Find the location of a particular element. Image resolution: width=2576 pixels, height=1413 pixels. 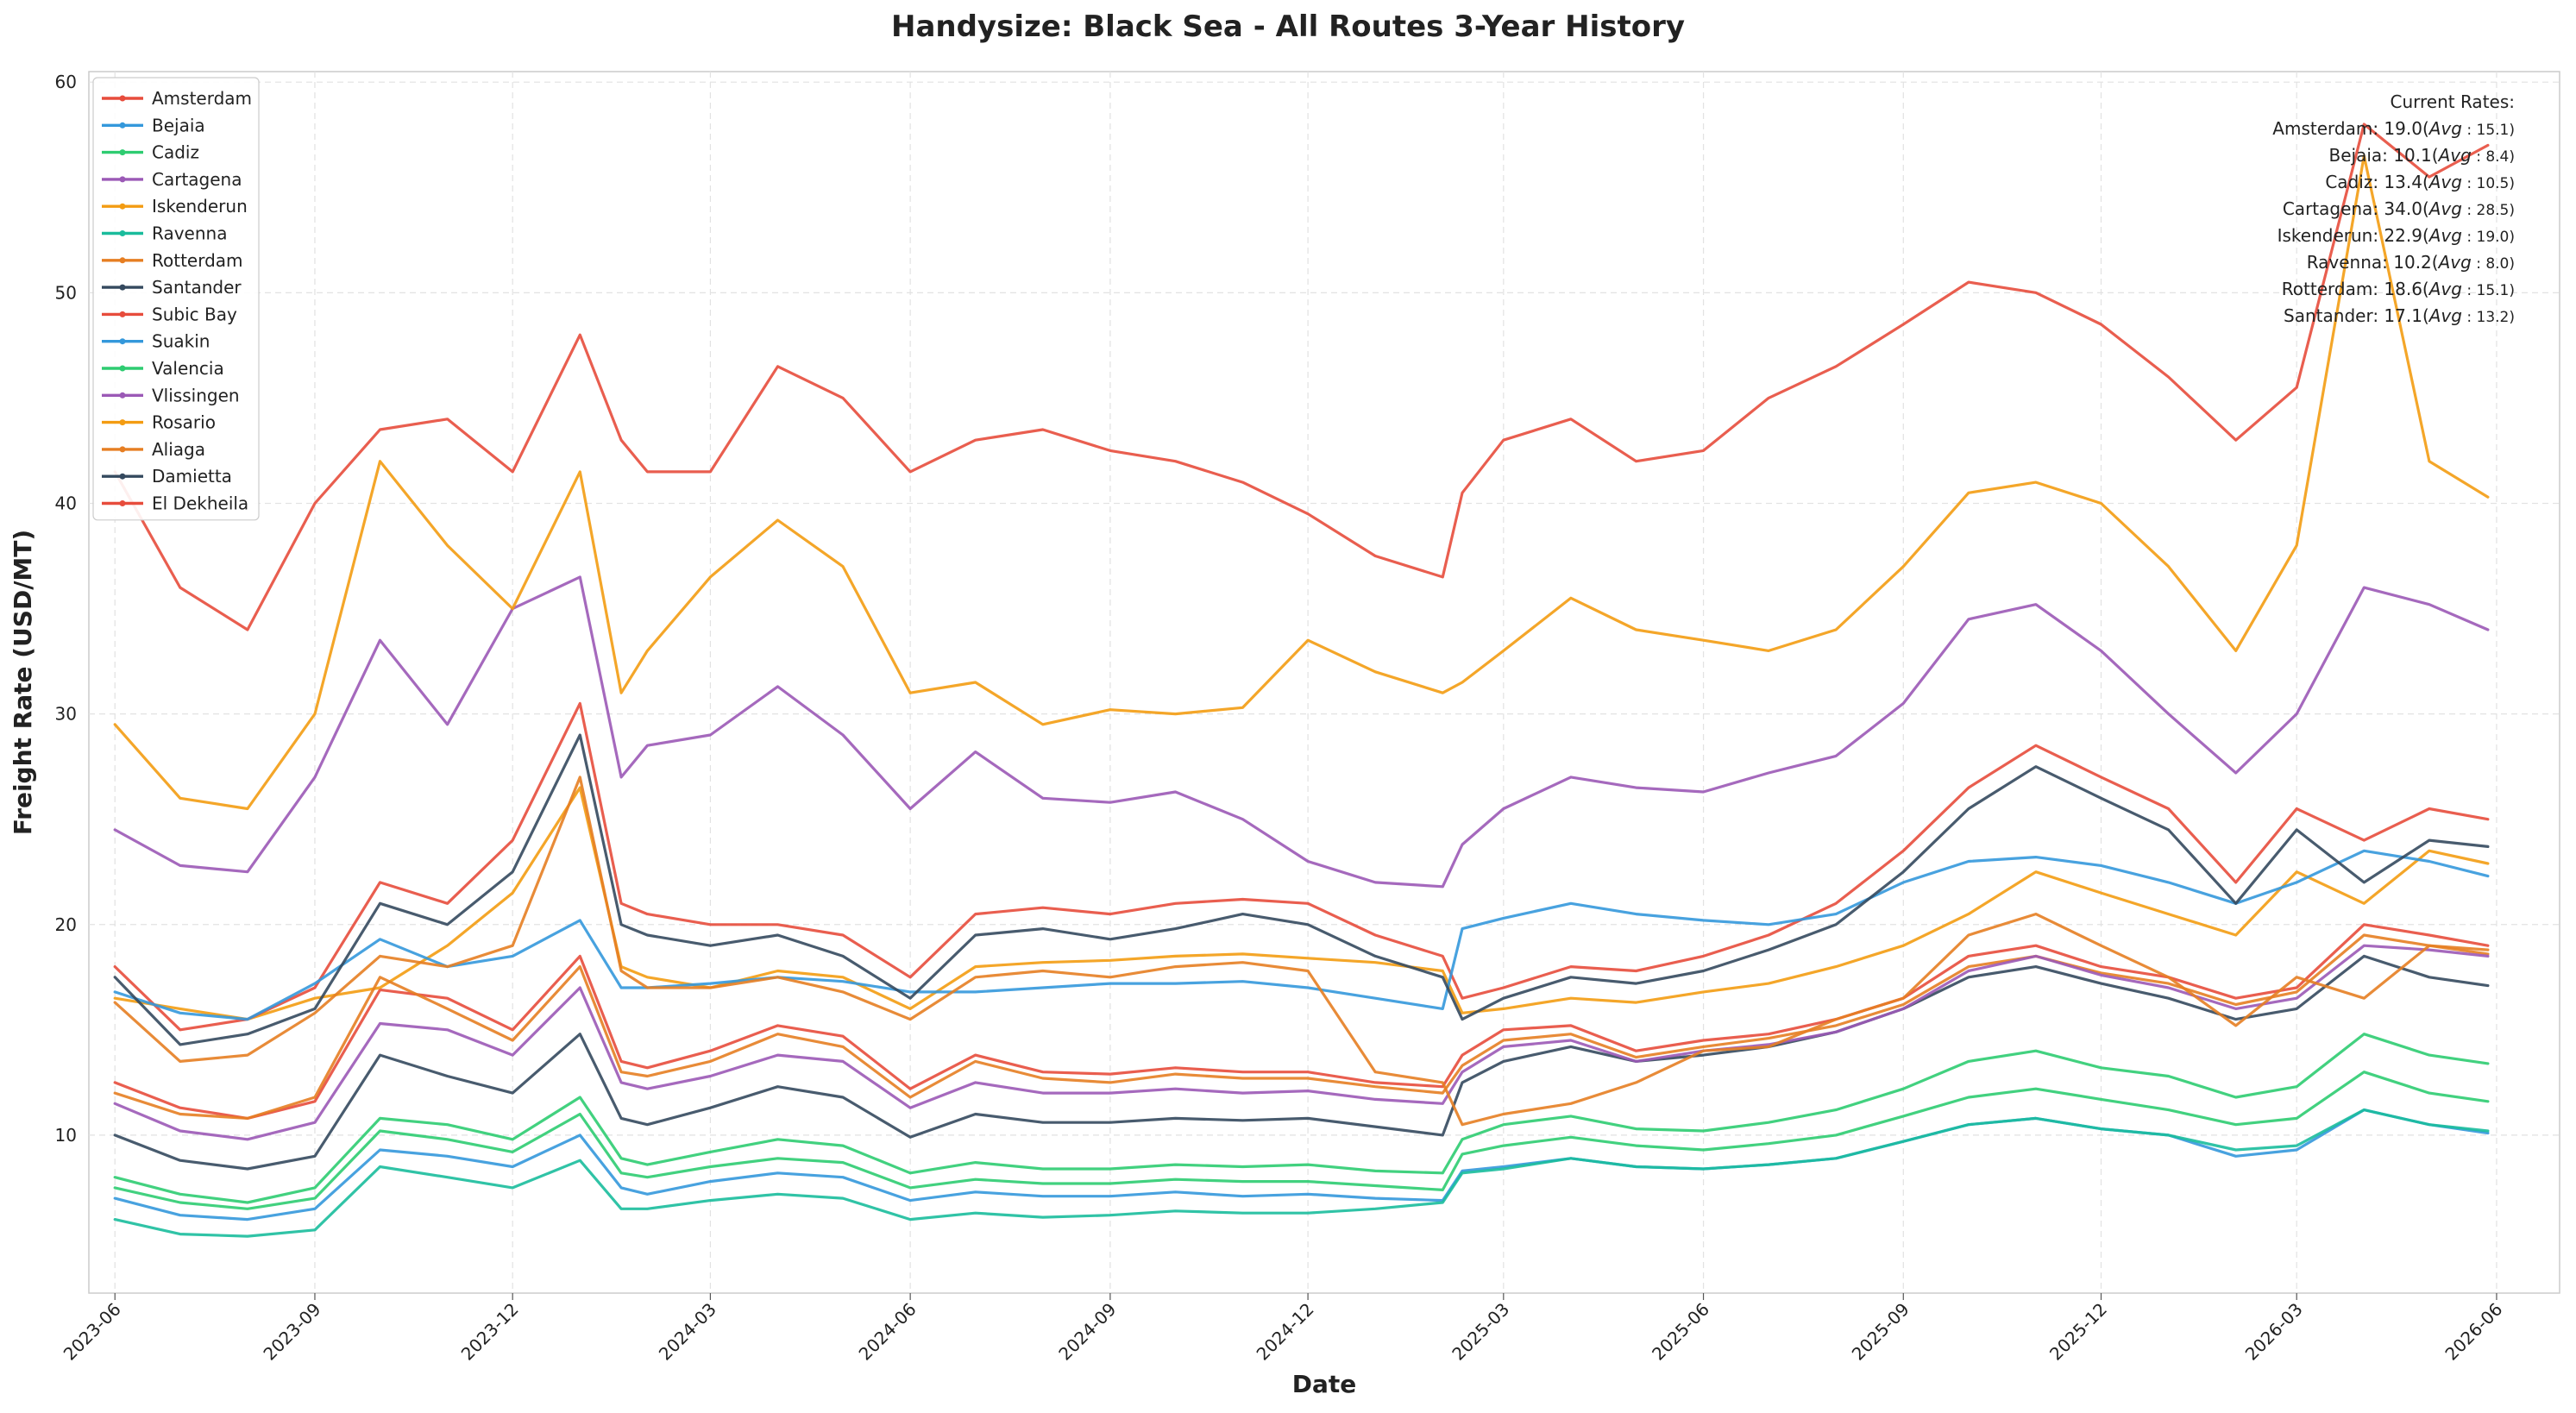

legend-label: Aliaga is located at coordinates (178, 450).